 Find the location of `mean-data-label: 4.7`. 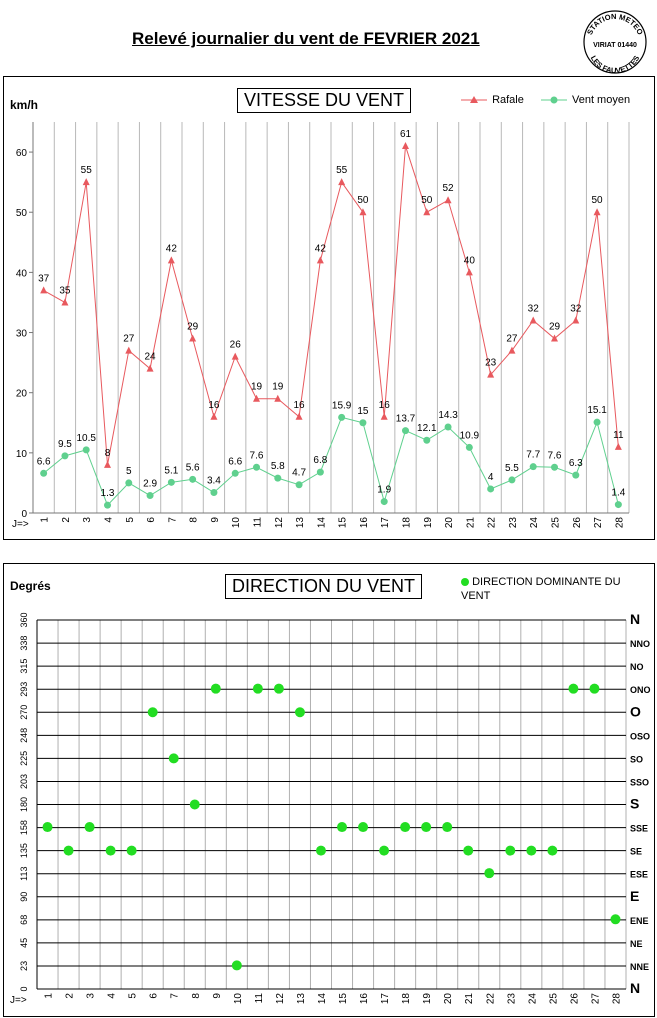

mean-data-label: 4.7 is located at coordinates (299, 473).